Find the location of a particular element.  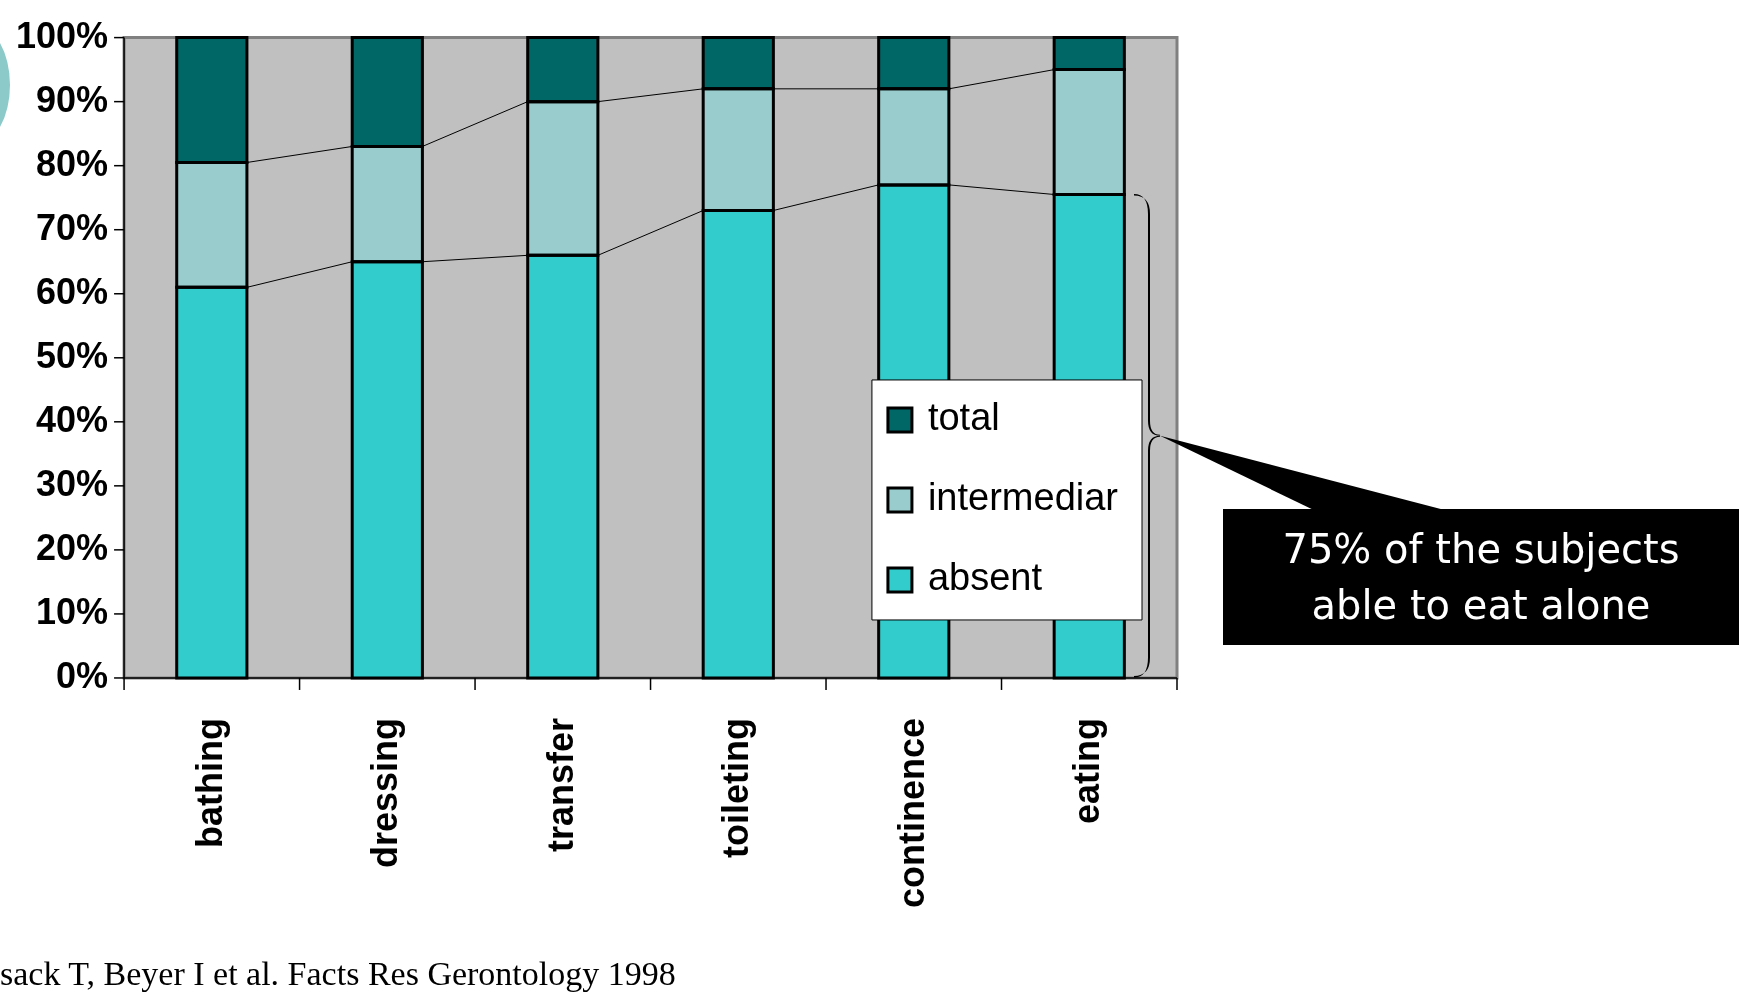

y-tick-label: 100% is located at coordinates (62, 35).